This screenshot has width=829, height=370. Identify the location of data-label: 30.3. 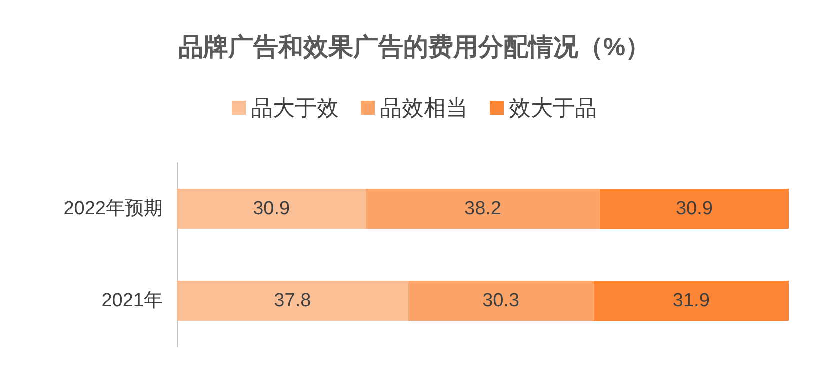
(501, 301).